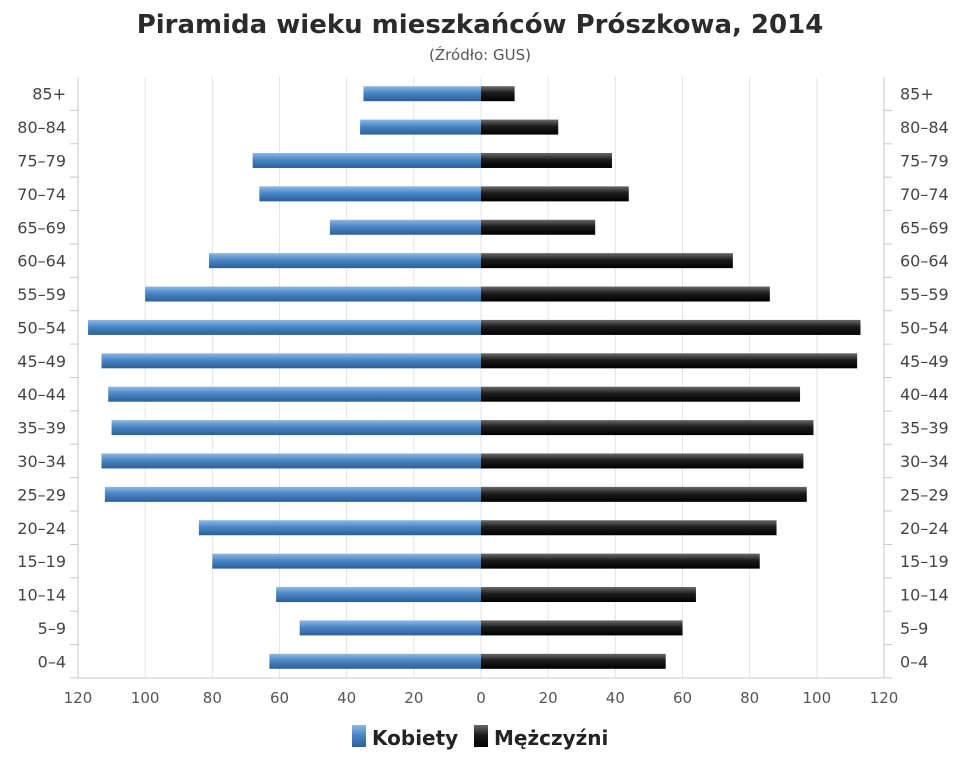 The width and height of the screenshot is (960, 768). Describe the element at coordinates (924, 361) in the screenshot. I see `category-label-right: 45–49` at that location.